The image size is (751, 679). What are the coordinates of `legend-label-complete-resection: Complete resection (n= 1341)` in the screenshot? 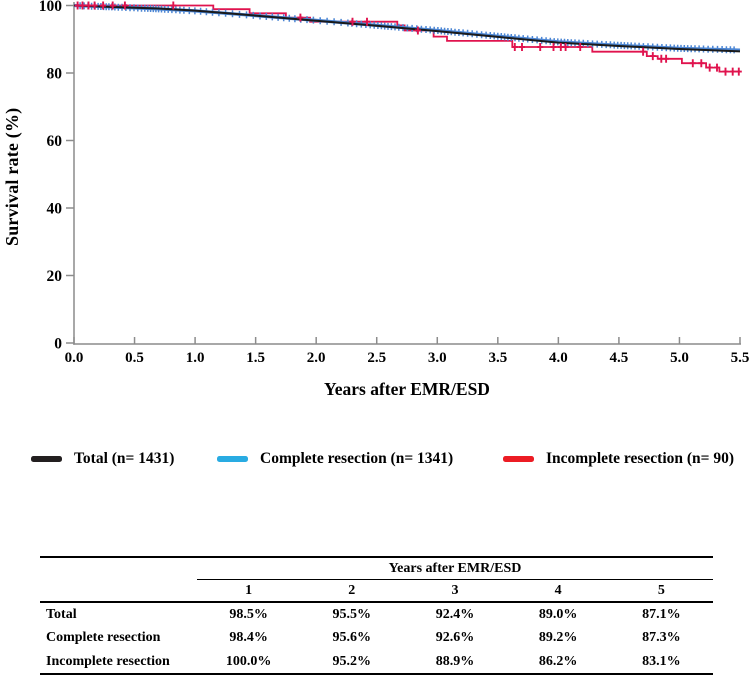 It's located at (357, 458).